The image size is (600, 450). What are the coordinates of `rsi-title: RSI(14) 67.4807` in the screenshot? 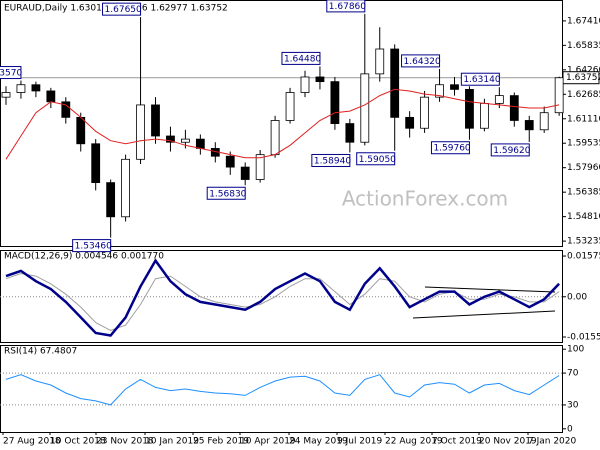 It's located at (40, 352).